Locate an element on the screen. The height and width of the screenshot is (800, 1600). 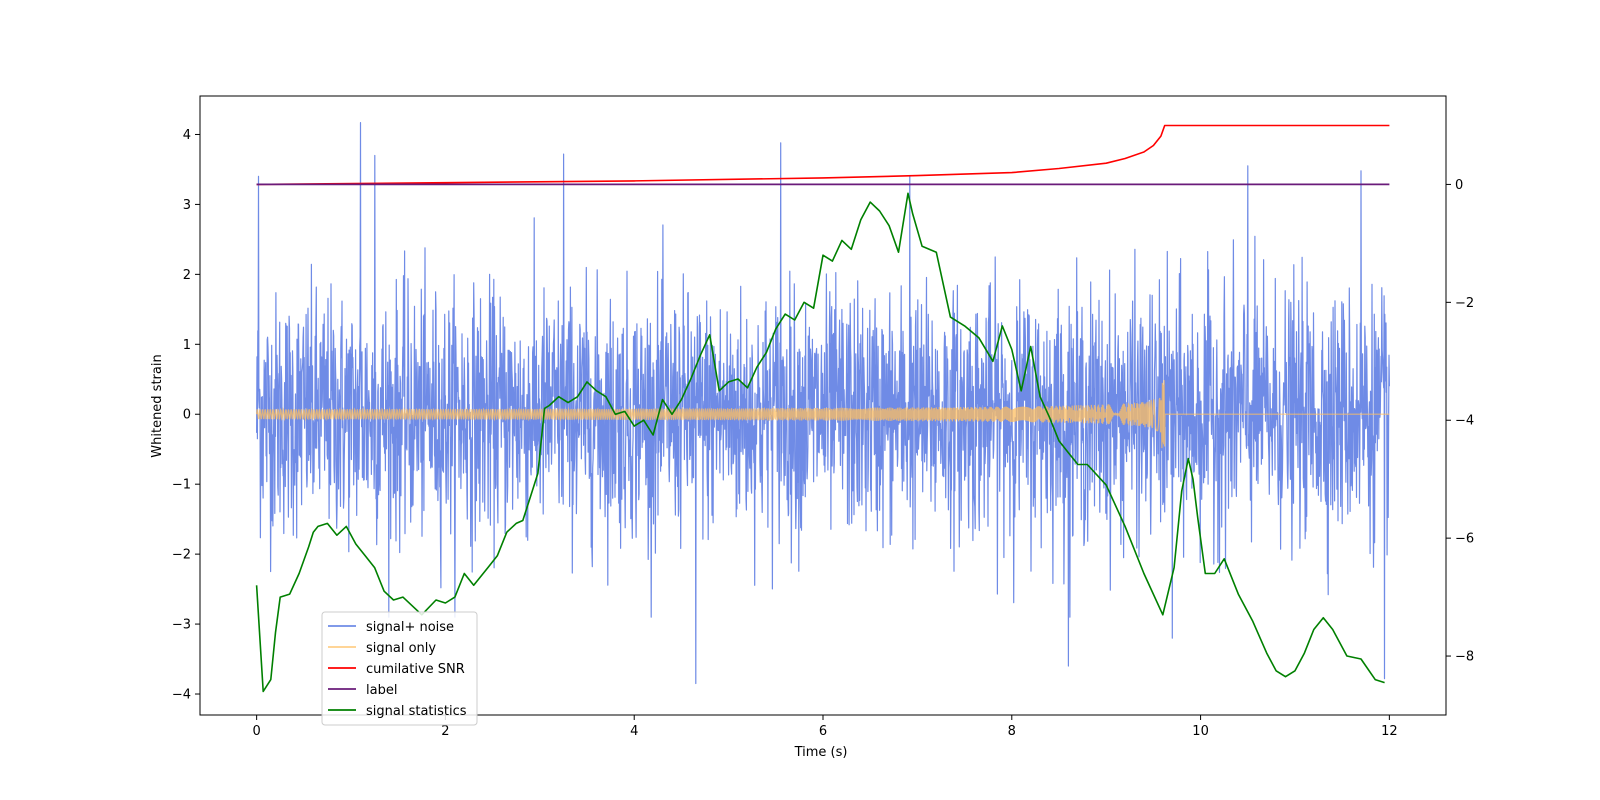
legend-label: signal statistics is located at coordinates (416, 711).